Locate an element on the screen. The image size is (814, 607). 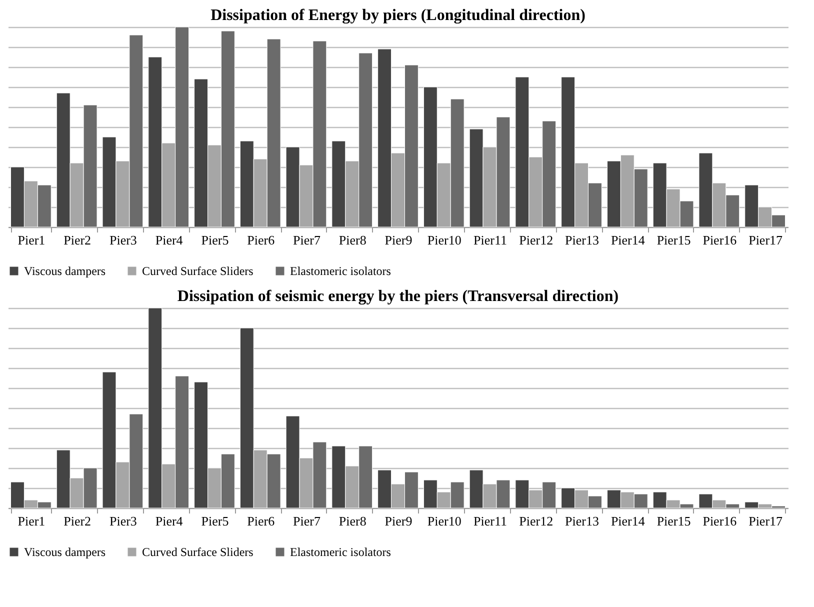
chart-title: Dissipation of Energy by piers (Longitudinal direction) is located at coordinates (398, 15).